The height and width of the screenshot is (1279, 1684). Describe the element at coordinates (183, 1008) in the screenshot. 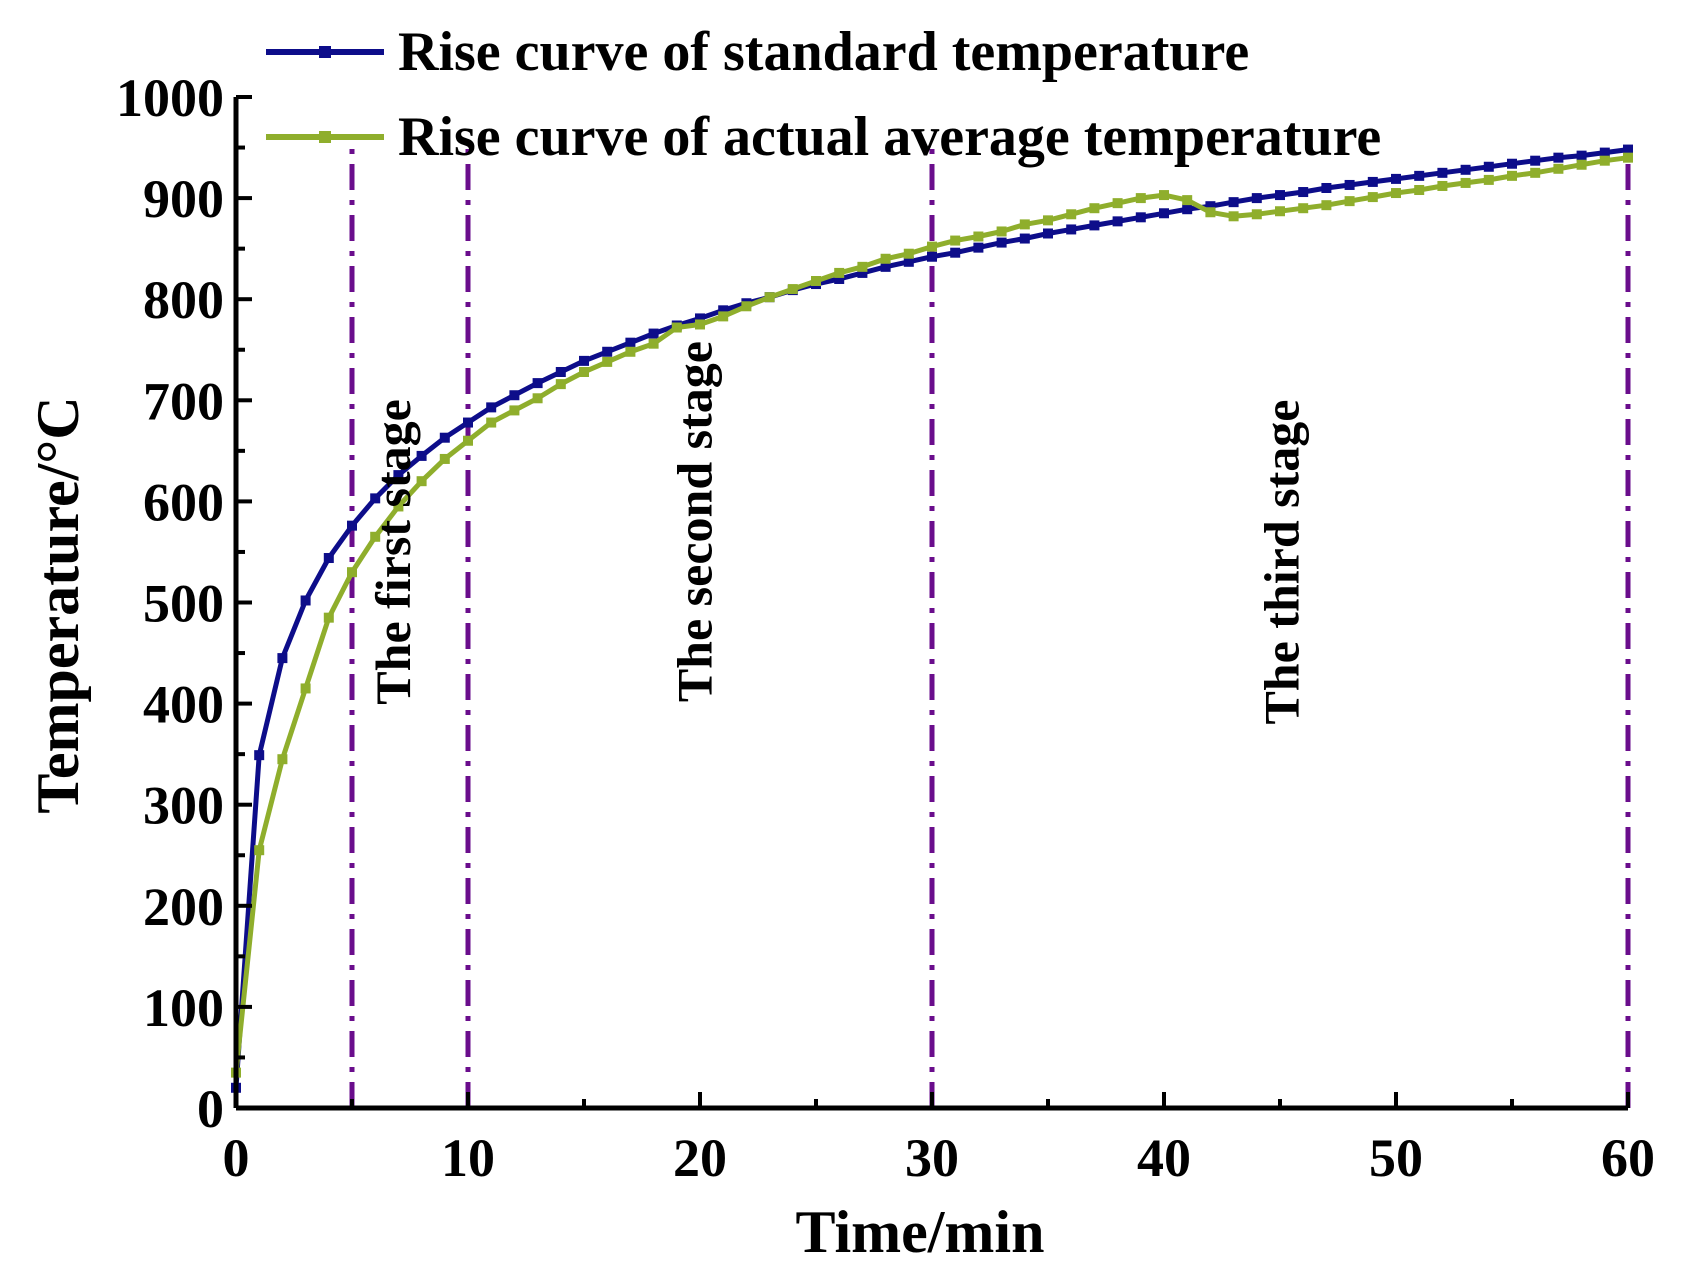

I see `y-tick-label: 100` at that location.